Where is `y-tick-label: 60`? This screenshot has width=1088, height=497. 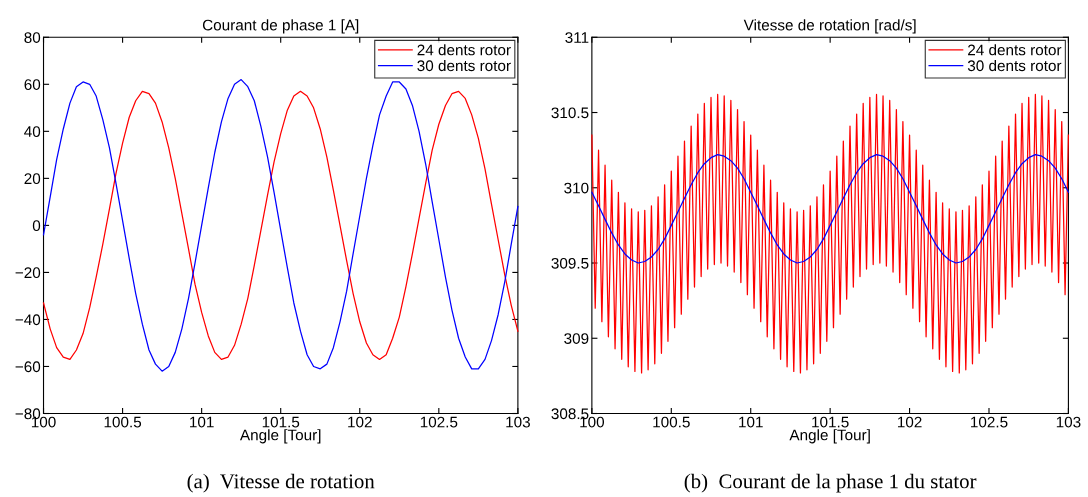
y-tick-label: 60 is located at coordinates (32, 84).